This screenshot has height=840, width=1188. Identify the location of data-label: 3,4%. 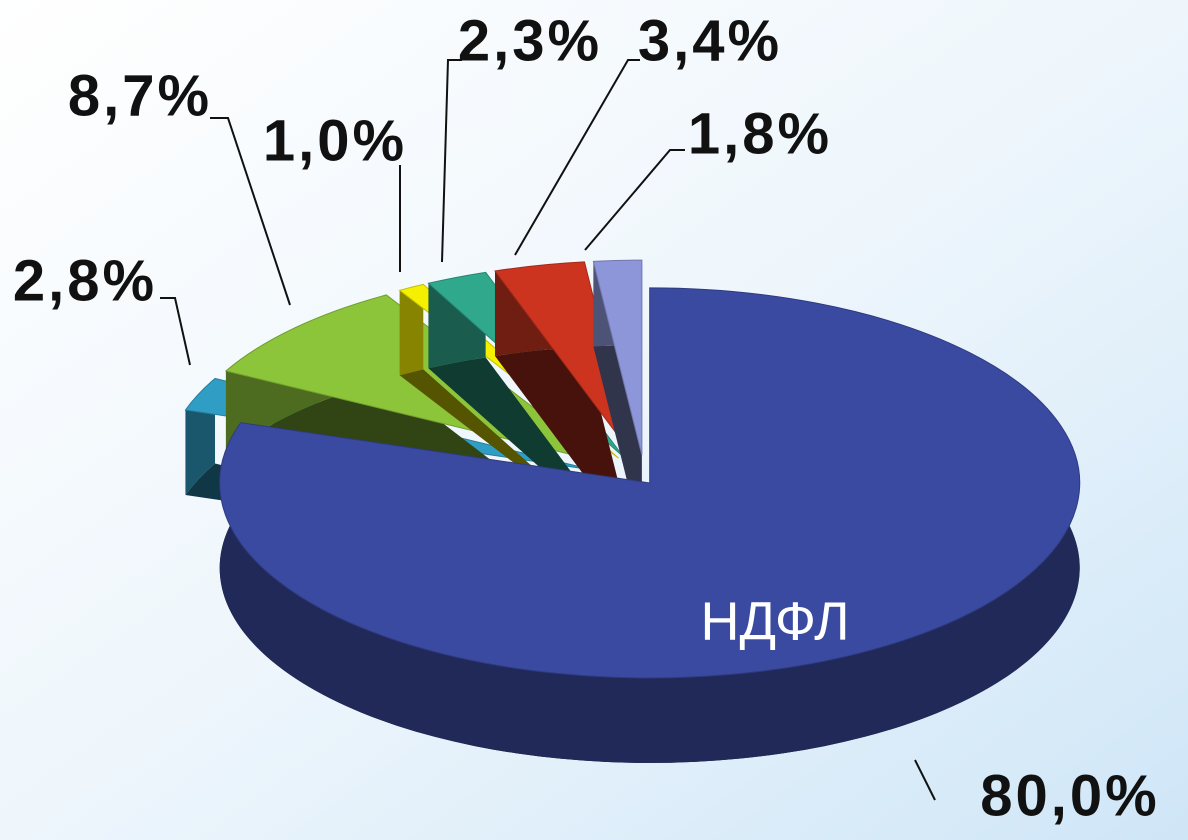
(710, 40).